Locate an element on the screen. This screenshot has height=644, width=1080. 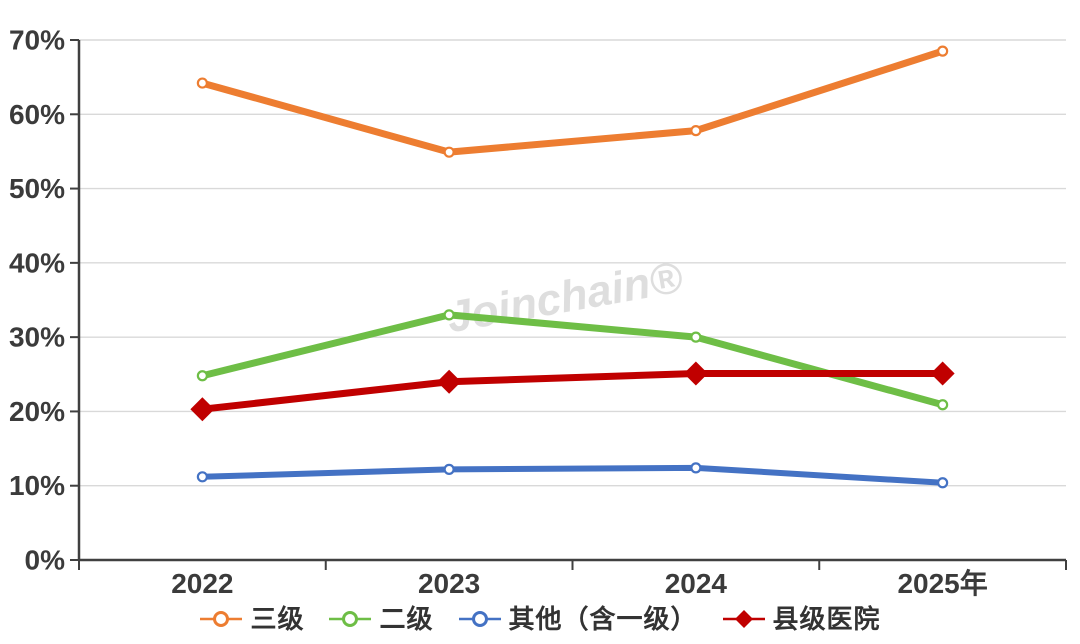
legend-item-tier2: 二级 is located at coordinates (380, 619).